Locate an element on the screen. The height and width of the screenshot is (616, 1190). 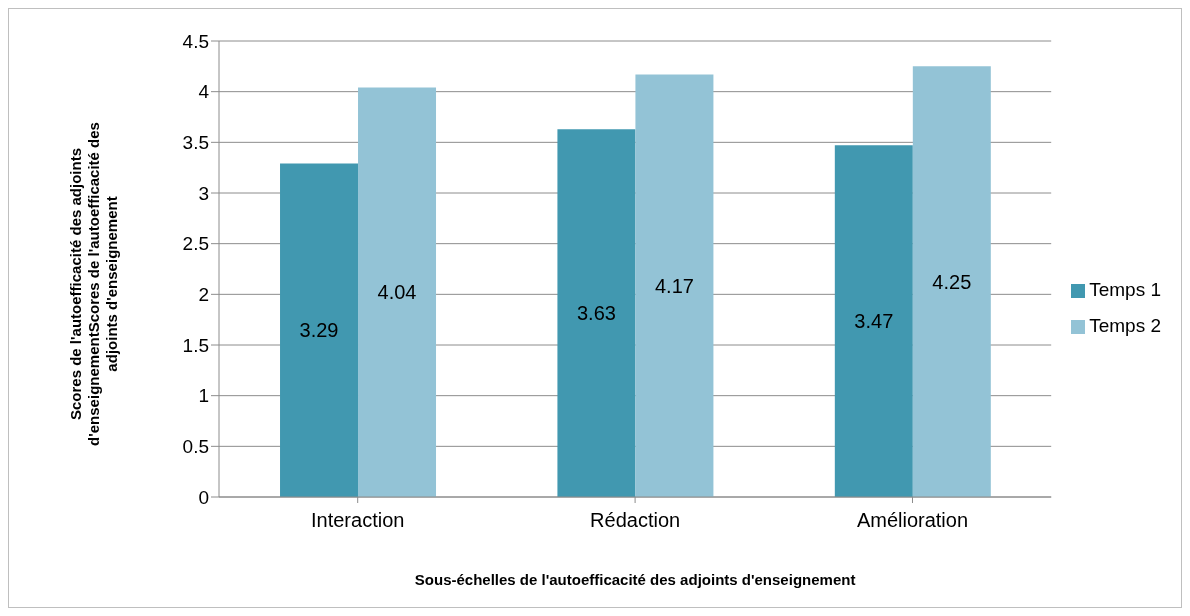
data-label: 3.47 is located at coordinates (874, 321).